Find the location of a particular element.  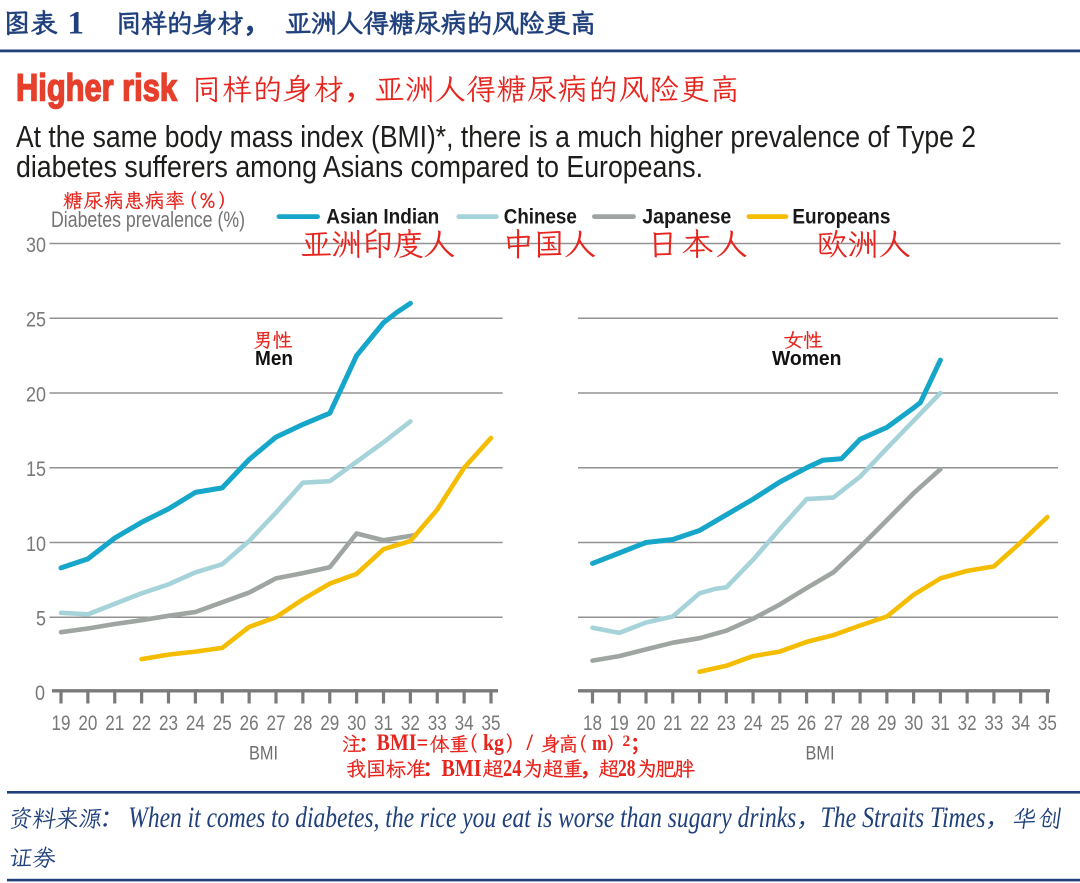

svg-text: 10 is located at coordinates (36, 544).